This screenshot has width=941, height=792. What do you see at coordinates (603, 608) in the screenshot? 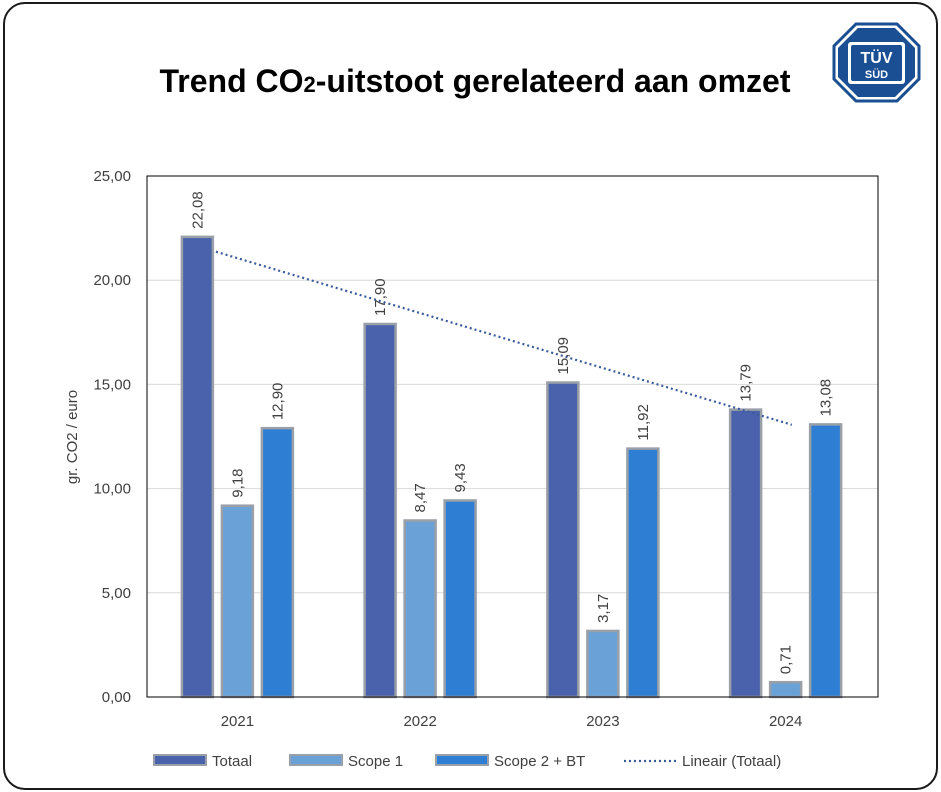
I see `data-label: 3,17` at bounding box center [603, 608].